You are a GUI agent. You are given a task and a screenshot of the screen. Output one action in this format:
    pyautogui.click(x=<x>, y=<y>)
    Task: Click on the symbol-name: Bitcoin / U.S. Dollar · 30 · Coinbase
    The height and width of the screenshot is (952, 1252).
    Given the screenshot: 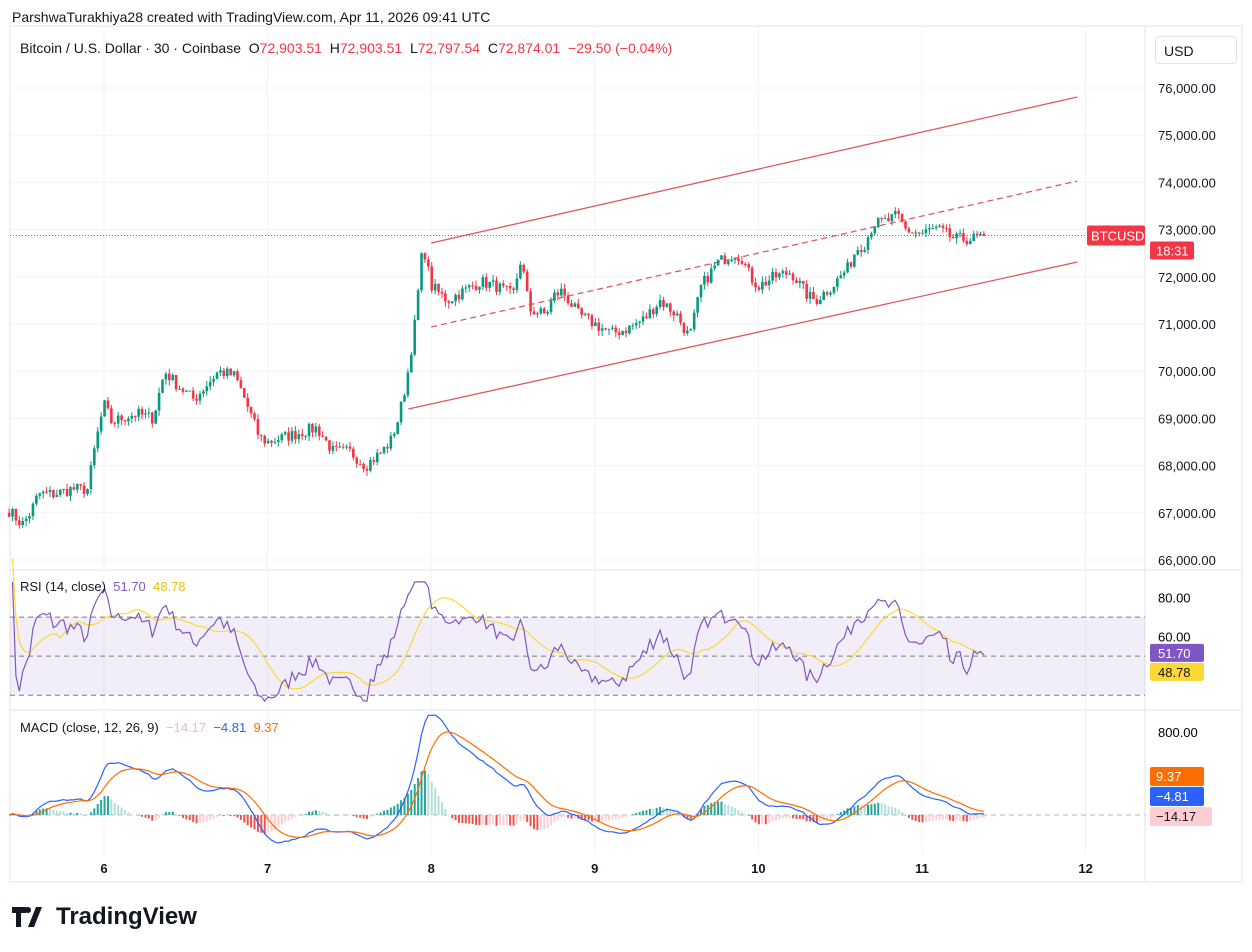 What is the action you would take?
    pyautogui.click(x=130, y=48)
    